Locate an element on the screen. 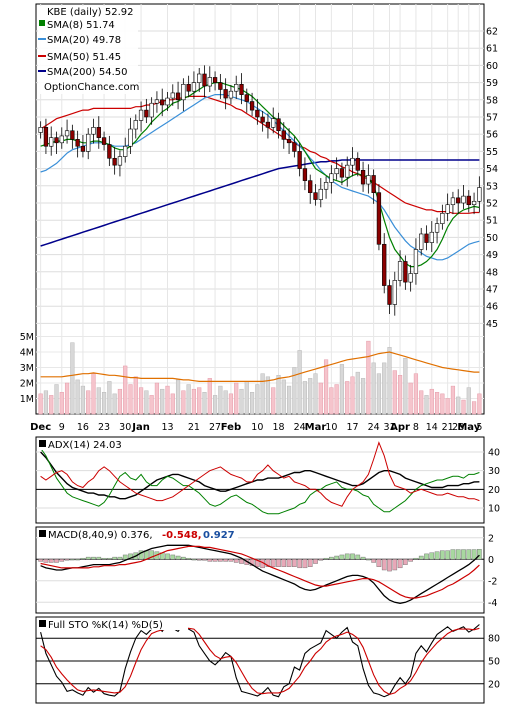 The width and height of the screenshot is (526, 706). sto-panel: 80 50 20 Full STO %K(14) %D(5) is located at coordinates (267, 660).